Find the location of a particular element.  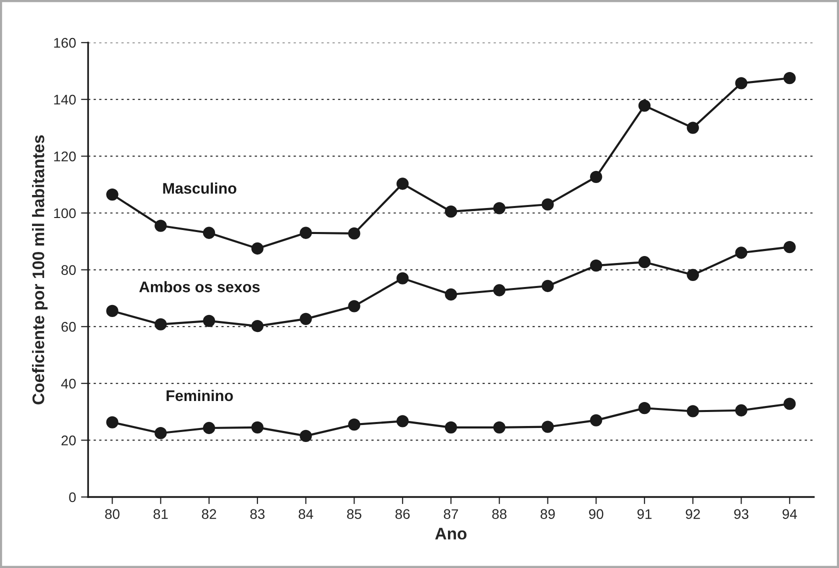

x-tick-label: 88 is located at coordinates (499, 514).